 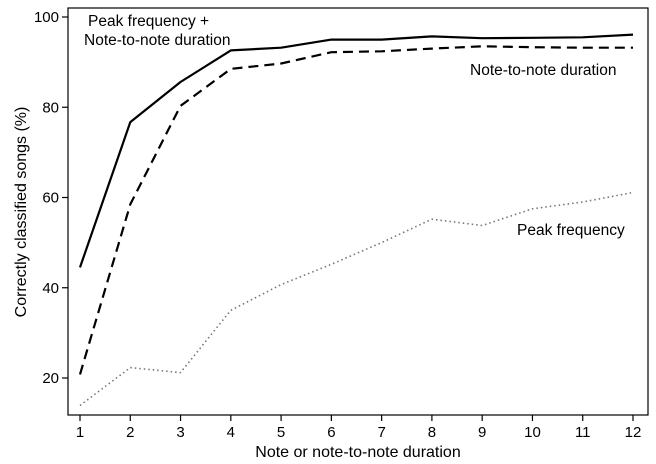 I want to click on y-tick-label: 100, so click(x=46, y=17).